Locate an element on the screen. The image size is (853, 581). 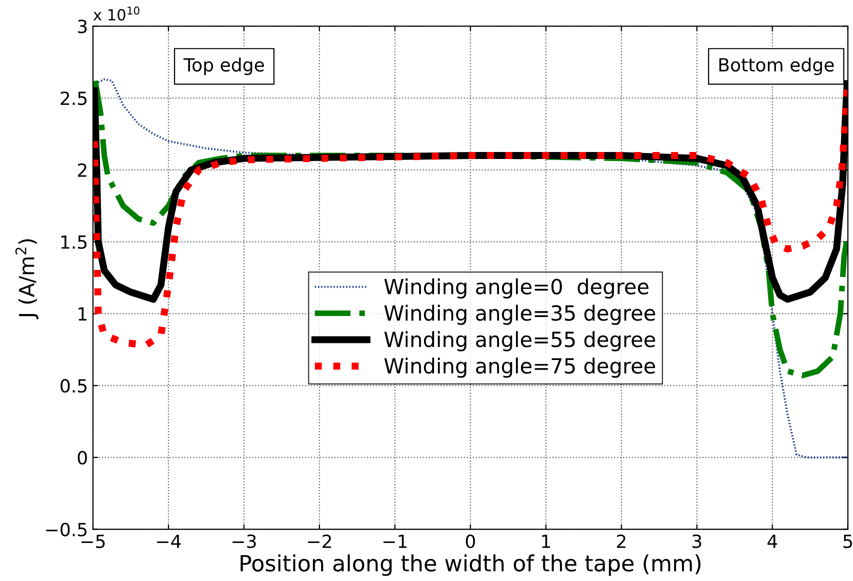
legend-label: Winding angle=55 degree is located at coordinates (520, 341).